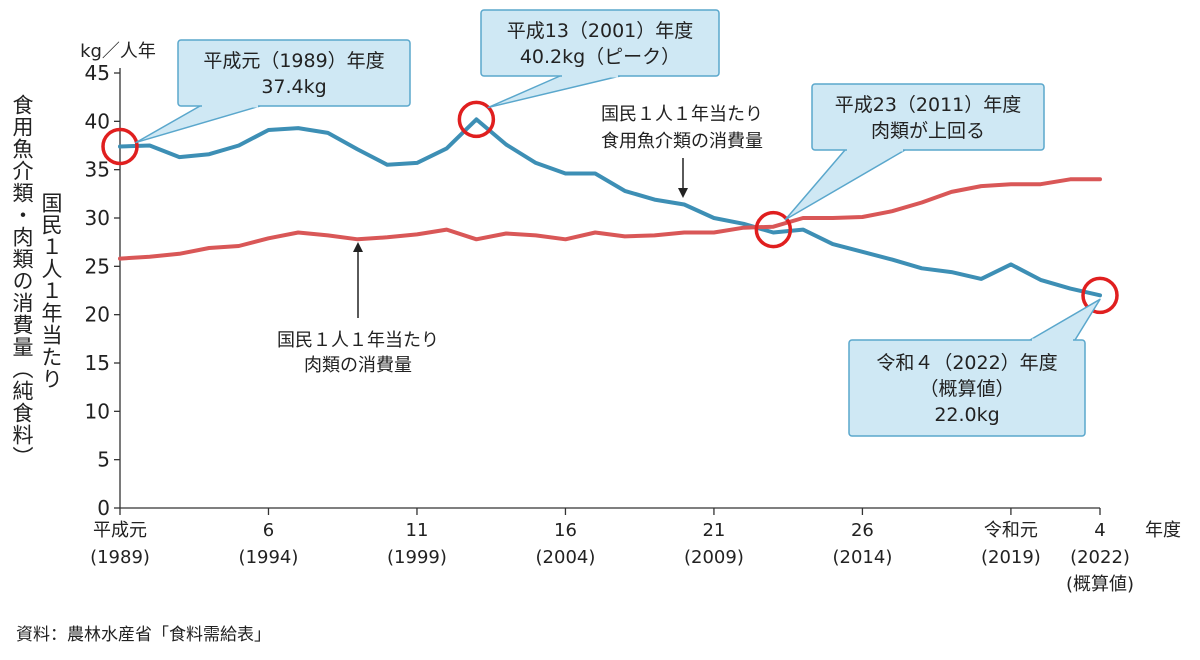 Image resolution: width=1200 pixels, height=660 pixels. What do you see at coordinates (417, 530) in the screenshot?
I see `x-tick-label: 11` at bounding box center [417, 530].